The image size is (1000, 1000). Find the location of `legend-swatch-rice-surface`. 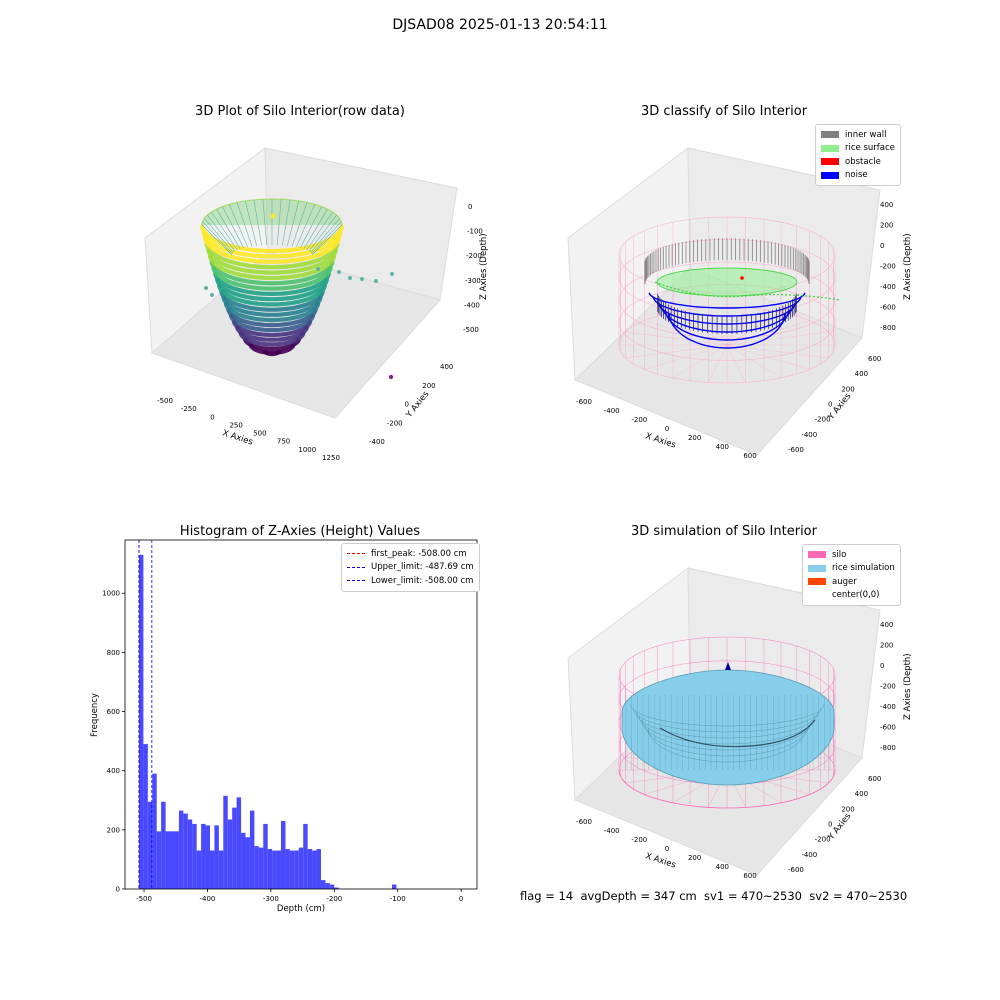

legend-swatch-rice-surface is located at coordinates (830, 148).